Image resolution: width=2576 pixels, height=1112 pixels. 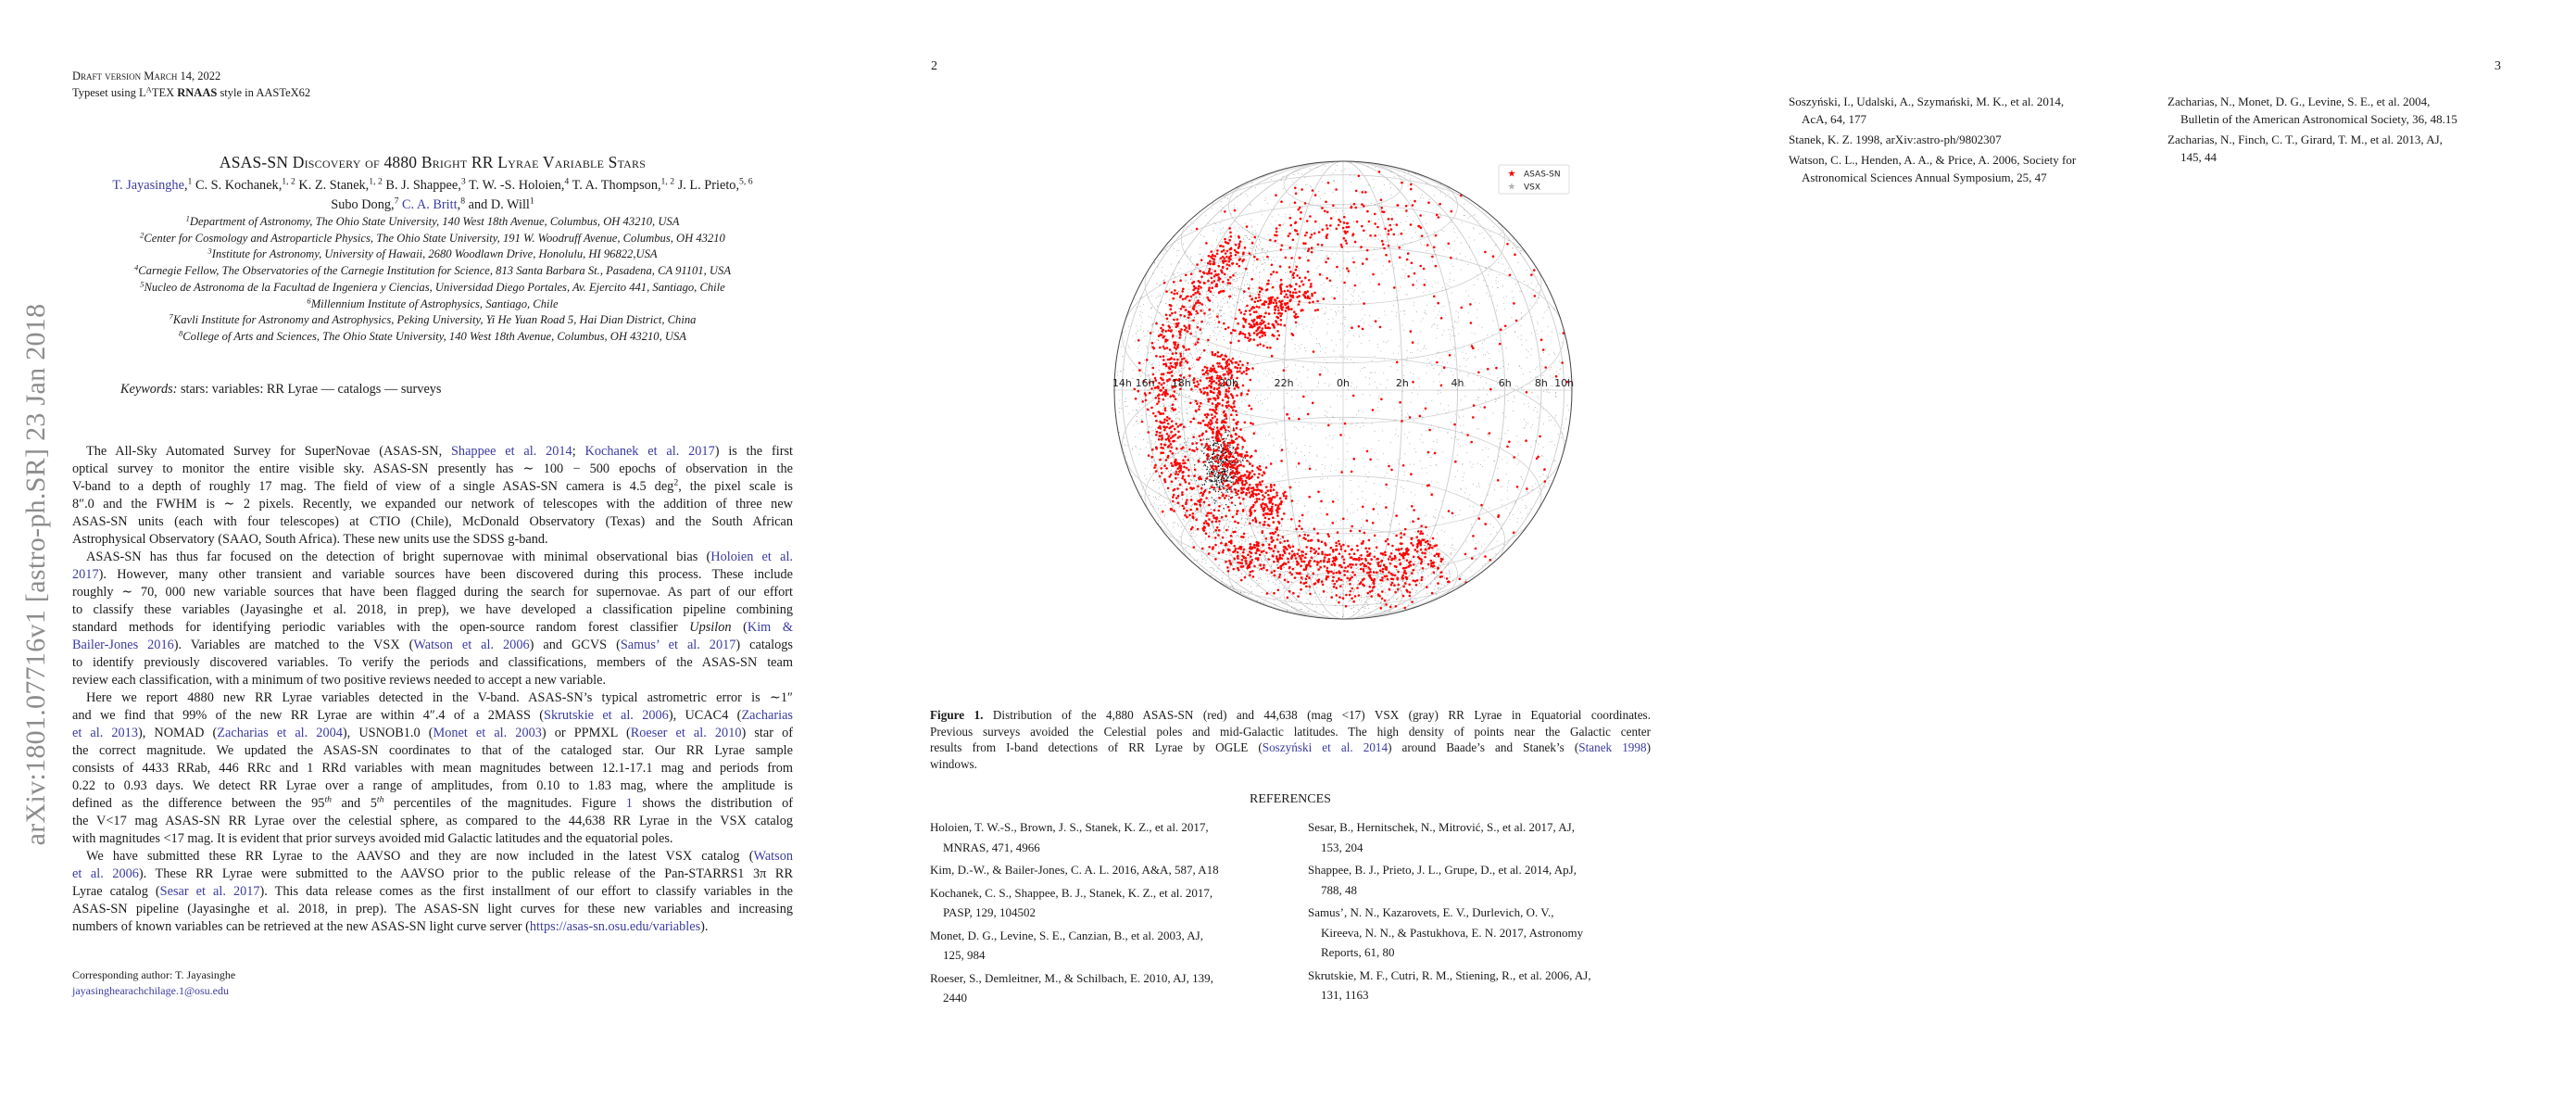 I want to click on citation-link: Monet et al. 2003, so click(x=487, y=733).